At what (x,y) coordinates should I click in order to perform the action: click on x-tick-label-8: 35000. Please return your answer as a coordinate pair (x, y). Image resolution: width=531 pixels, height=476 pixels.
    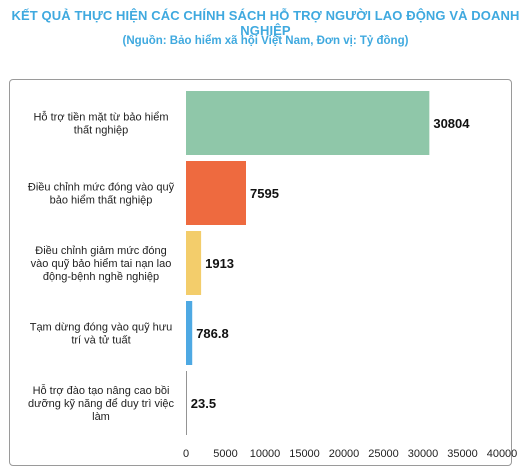
    Looking at the image, I should click on (462, 454).